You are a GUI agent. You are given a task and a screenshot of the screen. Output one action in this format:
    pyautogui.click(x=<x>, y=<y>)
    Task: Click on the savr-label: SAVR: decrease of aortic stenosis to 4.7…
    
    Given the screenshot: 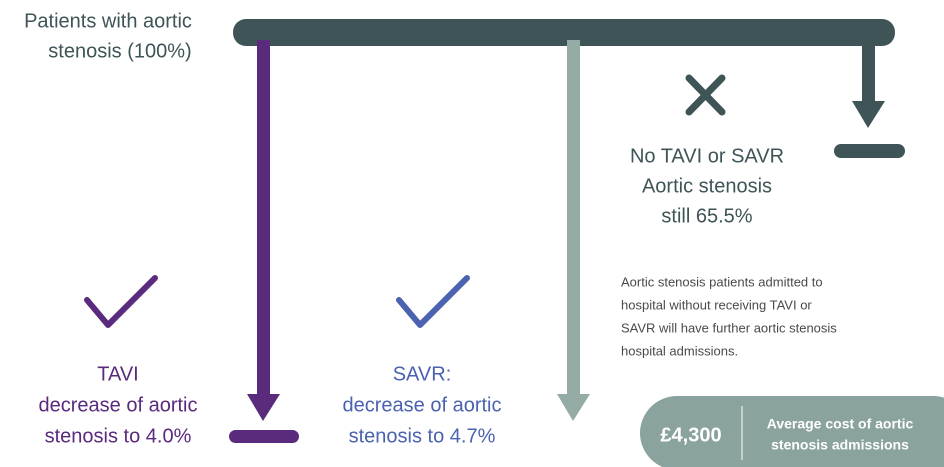 What is the action you would take?
    pyautogui.click(x=422, y=405)
    